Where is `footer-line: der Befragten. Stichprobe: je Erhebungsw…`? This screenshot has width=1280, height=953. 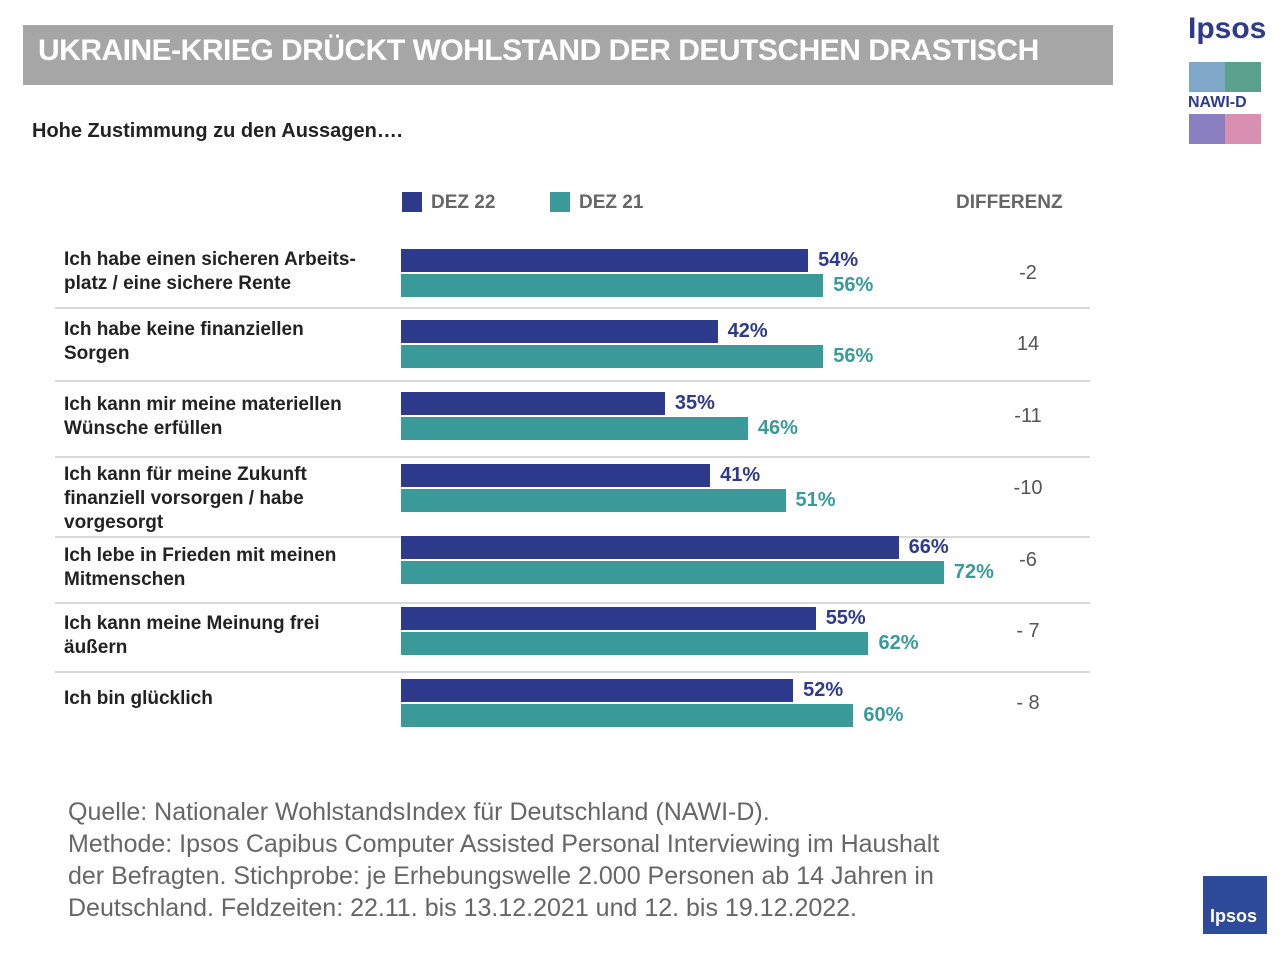
footer-line: der Befragten. Stichprobe: je Erhebungsw… is located at coordinates (501, 876).